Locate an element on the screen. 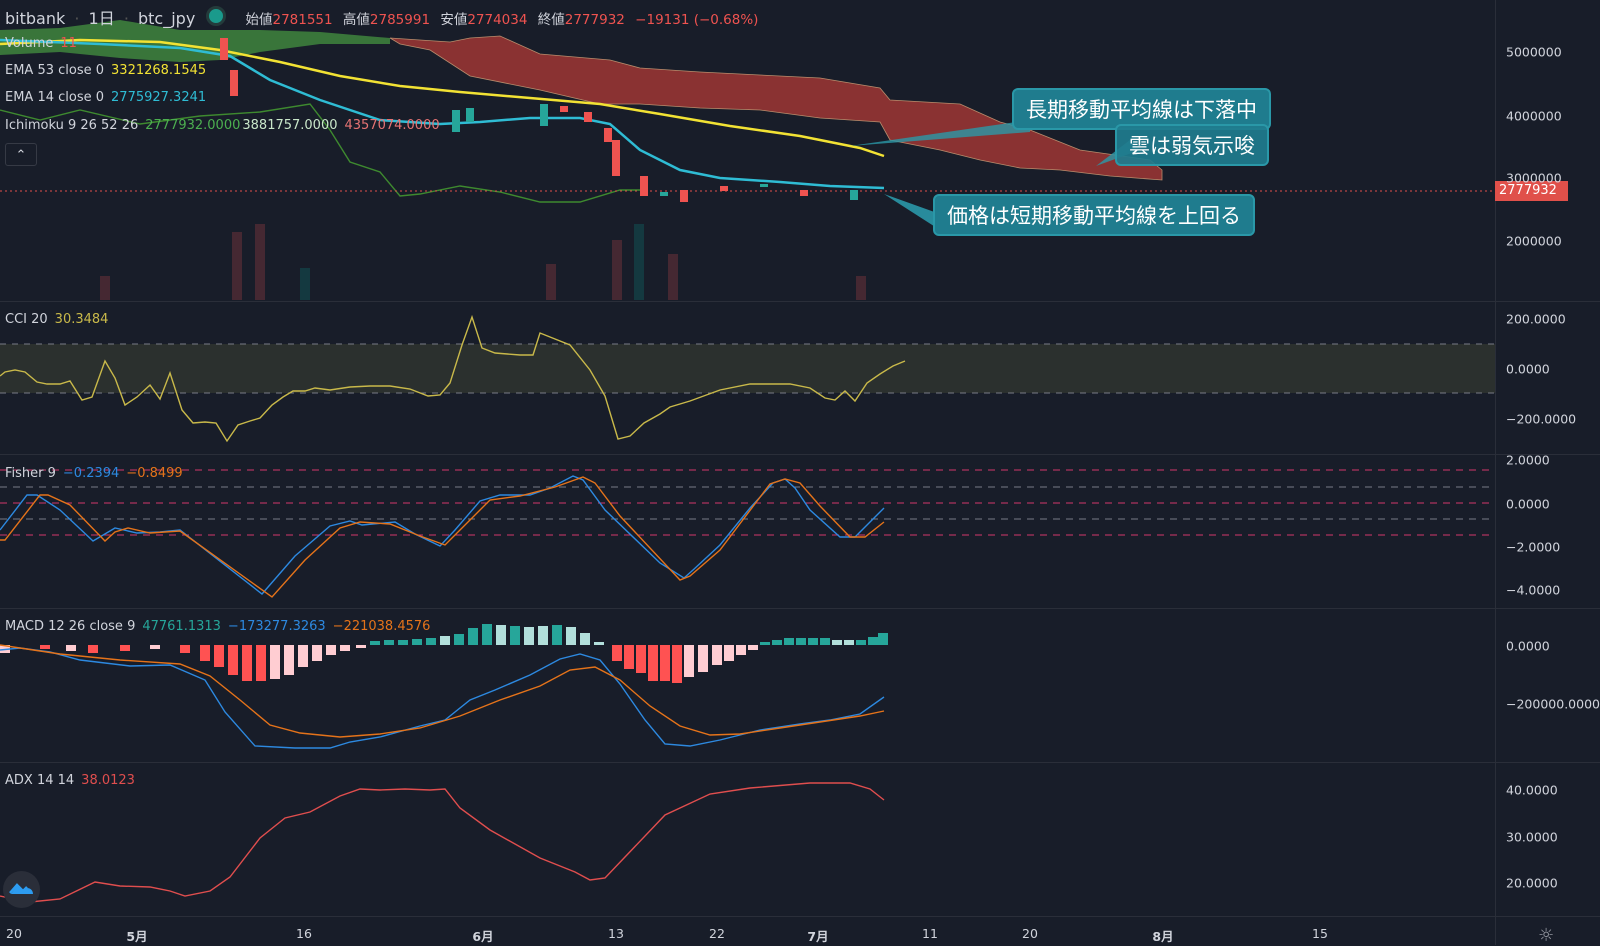  legend-volume: Volume 11 is located at coordinates (44, 43).